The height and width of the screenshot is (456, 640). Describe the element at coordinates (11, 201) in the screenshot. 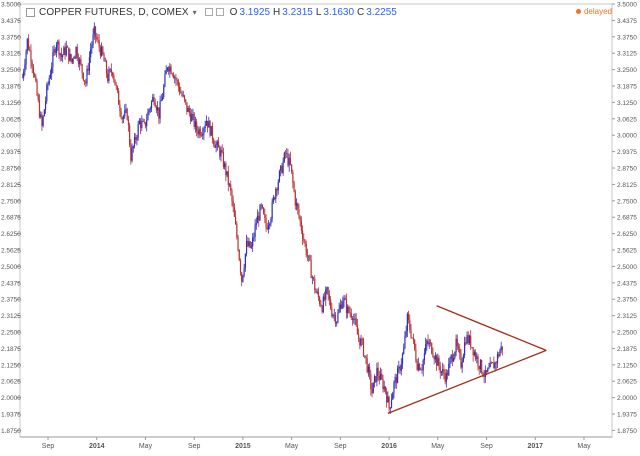

I see `y-tick-label: 2.7500` at that location.